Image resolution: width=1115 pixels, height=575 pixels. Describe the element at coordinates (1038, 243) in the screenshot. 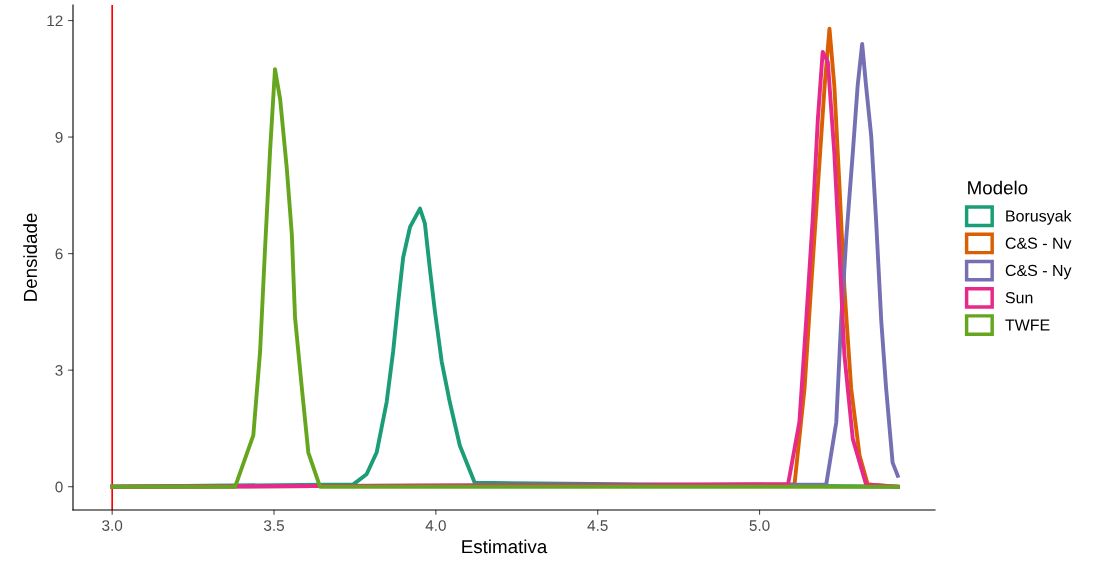

I see `legend-label: C&S - Nv` at that location.